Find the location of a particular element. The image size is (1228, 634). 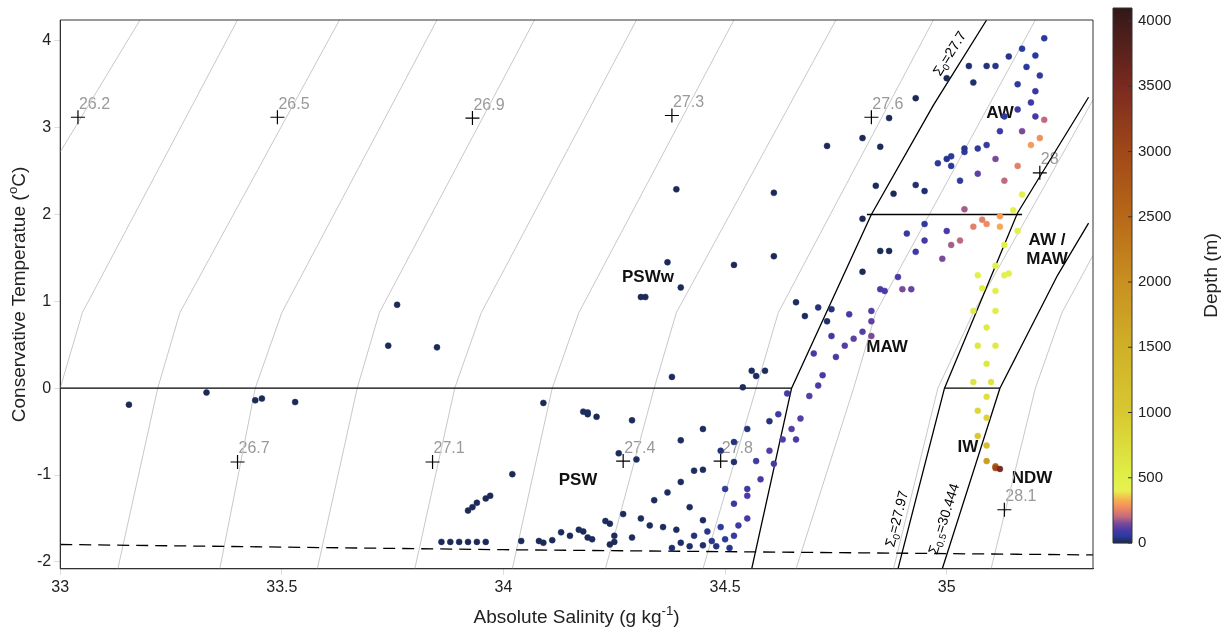

x-tick-label: 34.5 is located at coordinates (725, 586).